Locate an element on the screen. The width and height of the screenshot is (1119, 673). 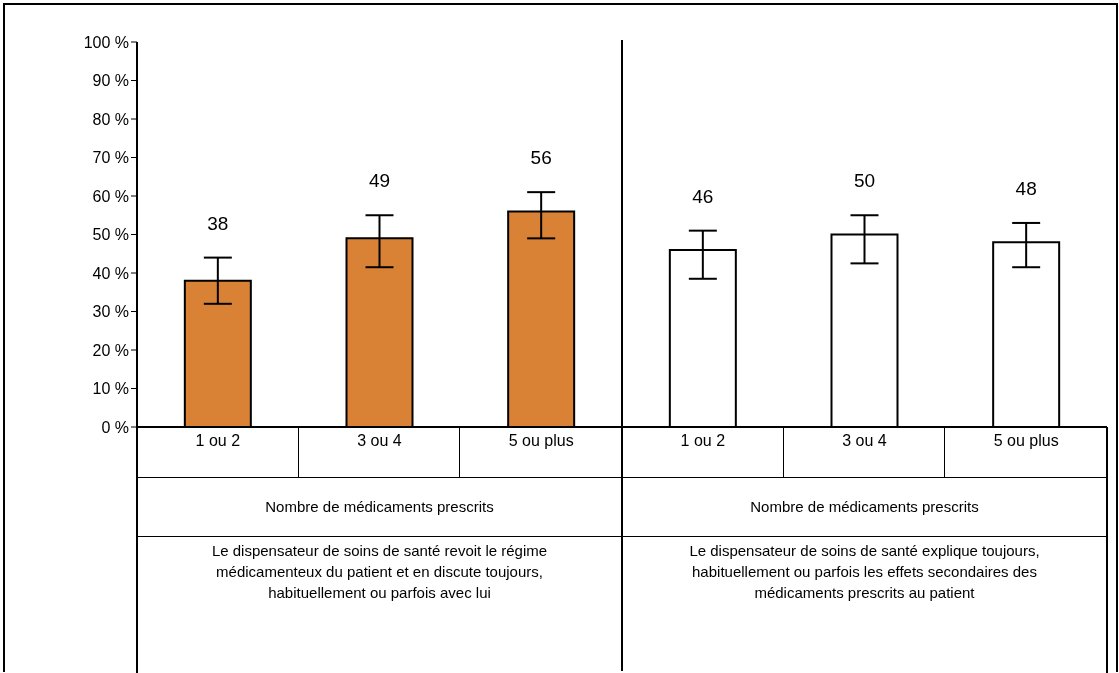
y-tick-label: 60 % is located at coordinates (110, 196).